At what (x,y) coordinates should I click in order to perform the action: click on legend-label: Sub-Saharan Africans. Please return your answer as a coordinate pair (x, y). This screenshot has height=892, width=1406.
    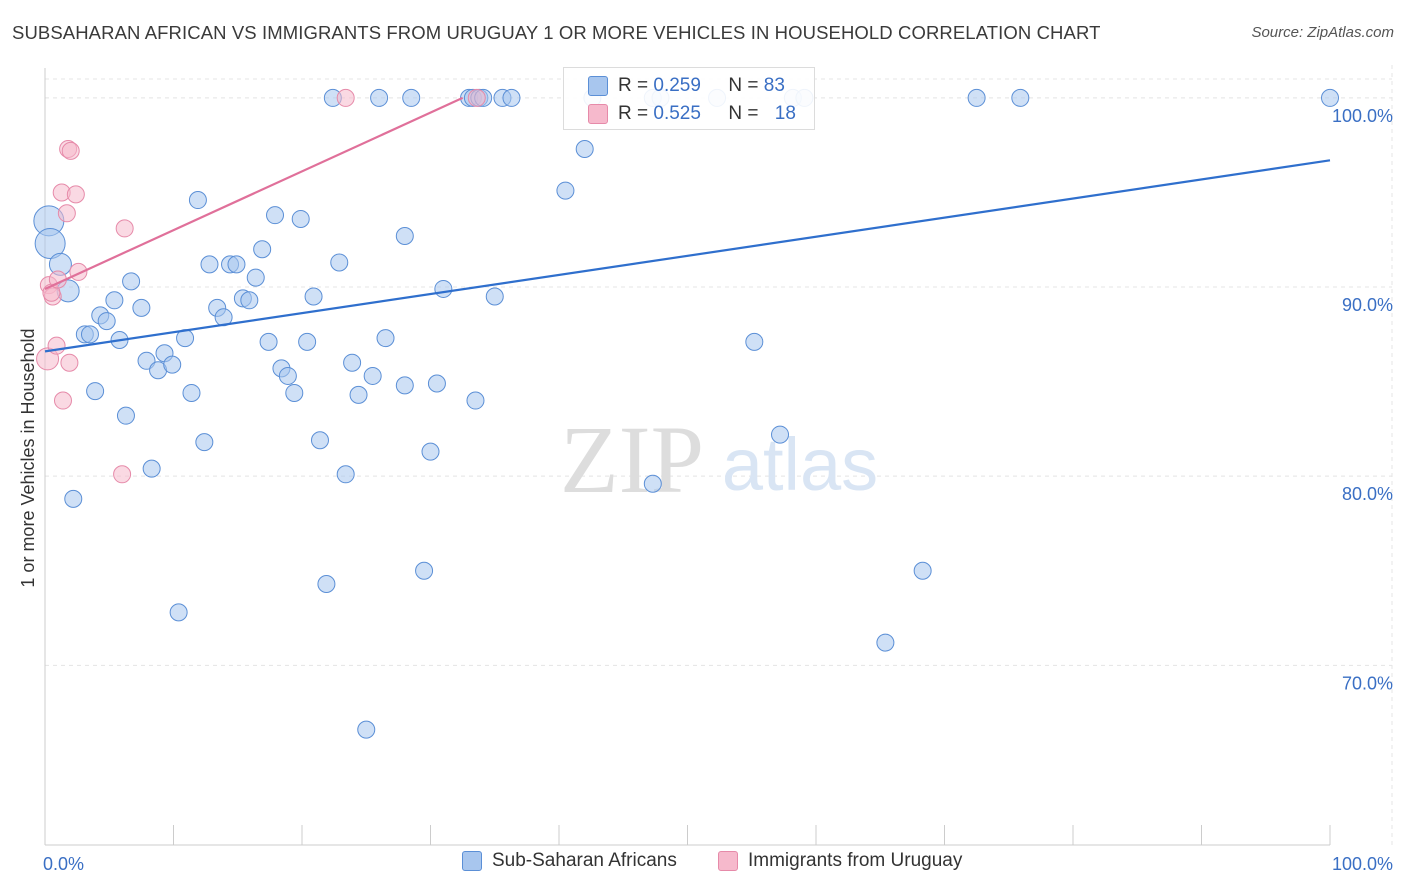
    Looking at the image, I should click on (584, 860).